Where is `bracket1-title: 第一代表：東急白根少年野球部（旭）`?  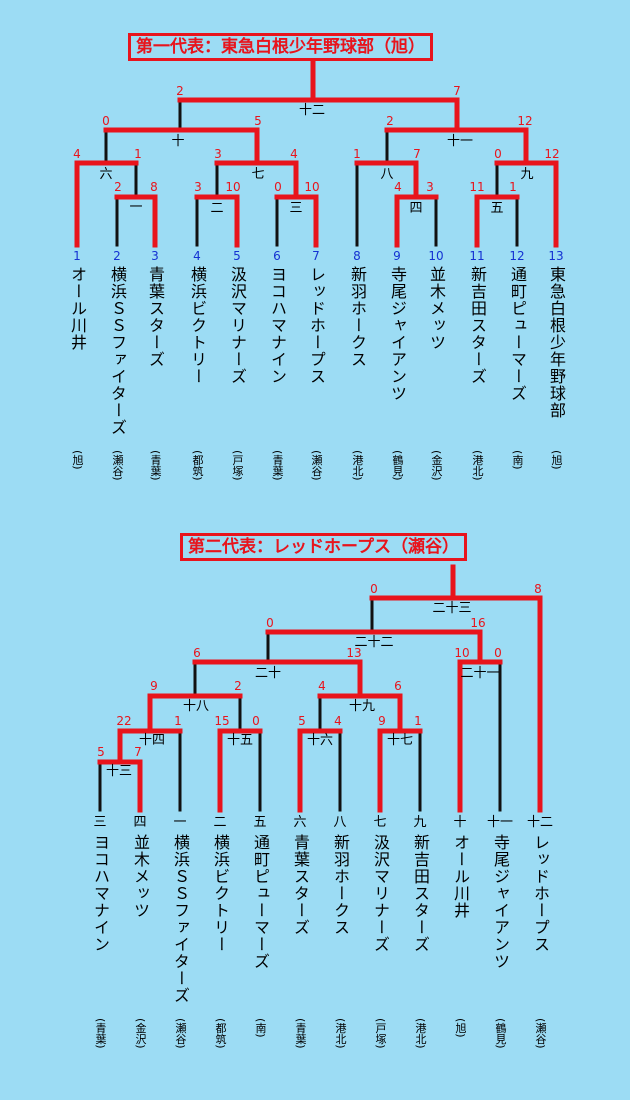
bracket1-title: 第一代表：東急白根少年野球部（旭） is located at coordinates (280, 47).